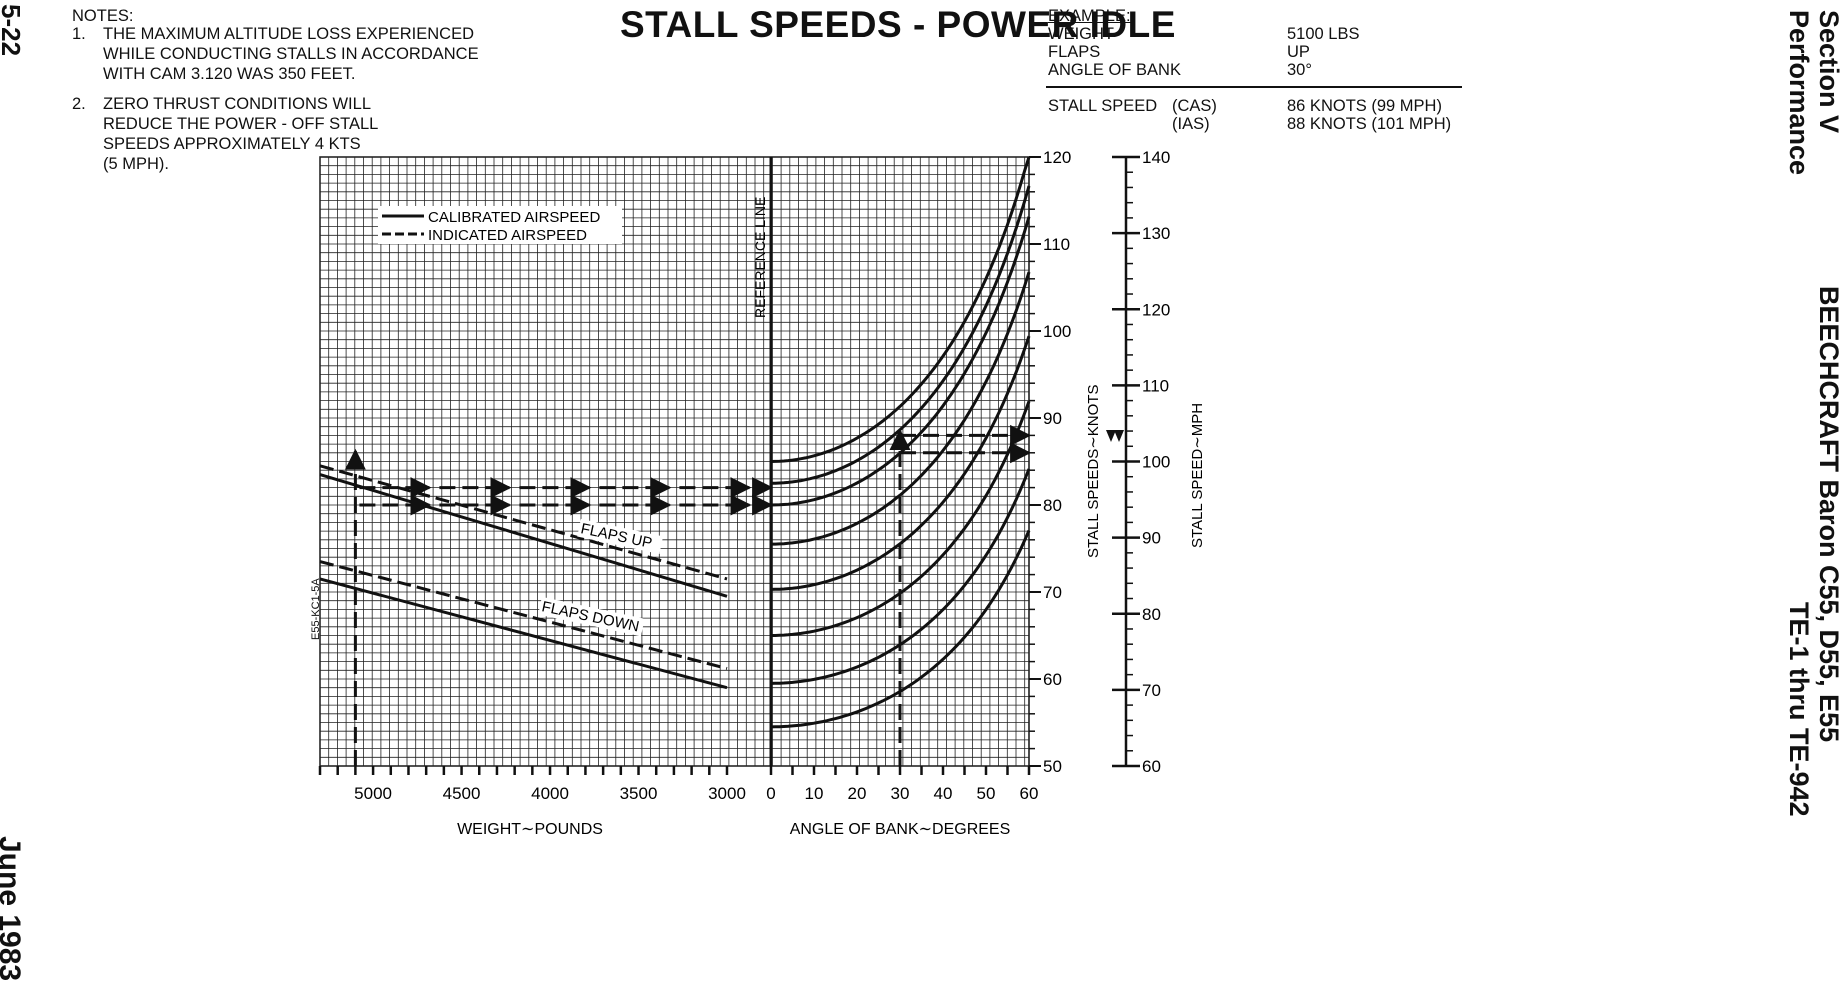 This screenshot has height=986, width=1848. I want to click on bank-tick-label-60: 60, so click(1029, 793).